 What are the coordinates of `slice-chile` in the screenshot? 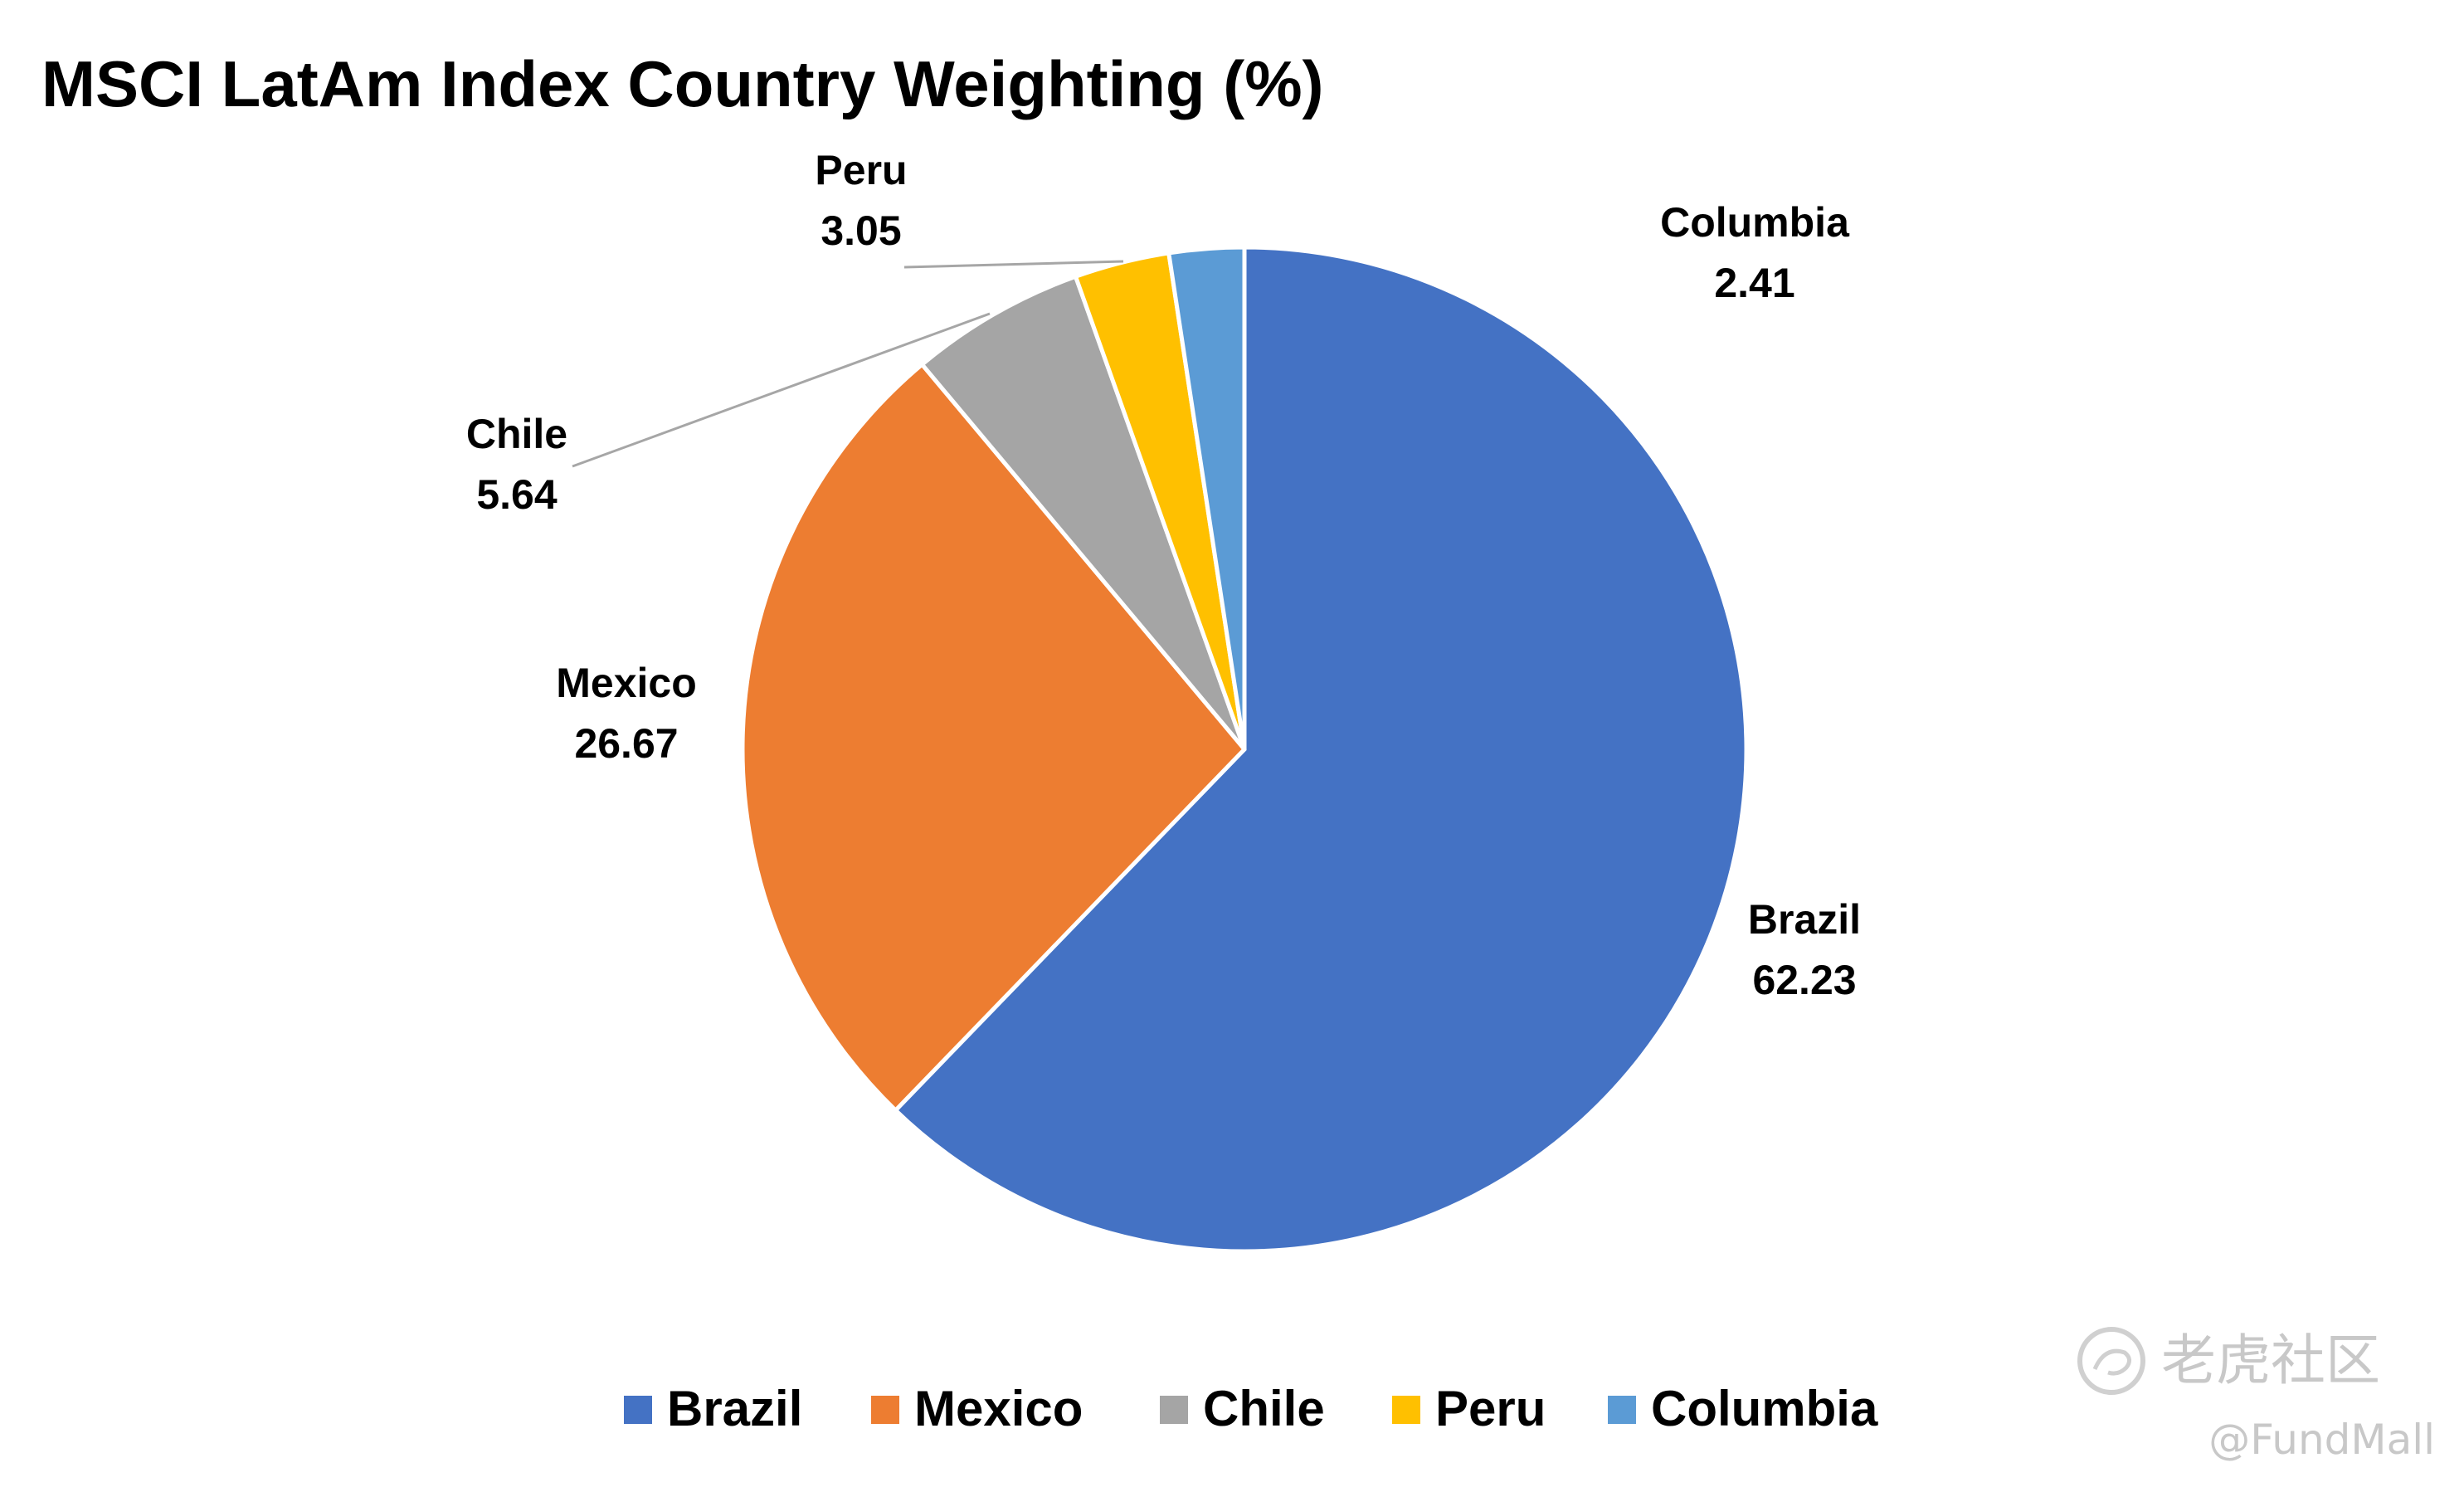 It's located at (1083, 513).